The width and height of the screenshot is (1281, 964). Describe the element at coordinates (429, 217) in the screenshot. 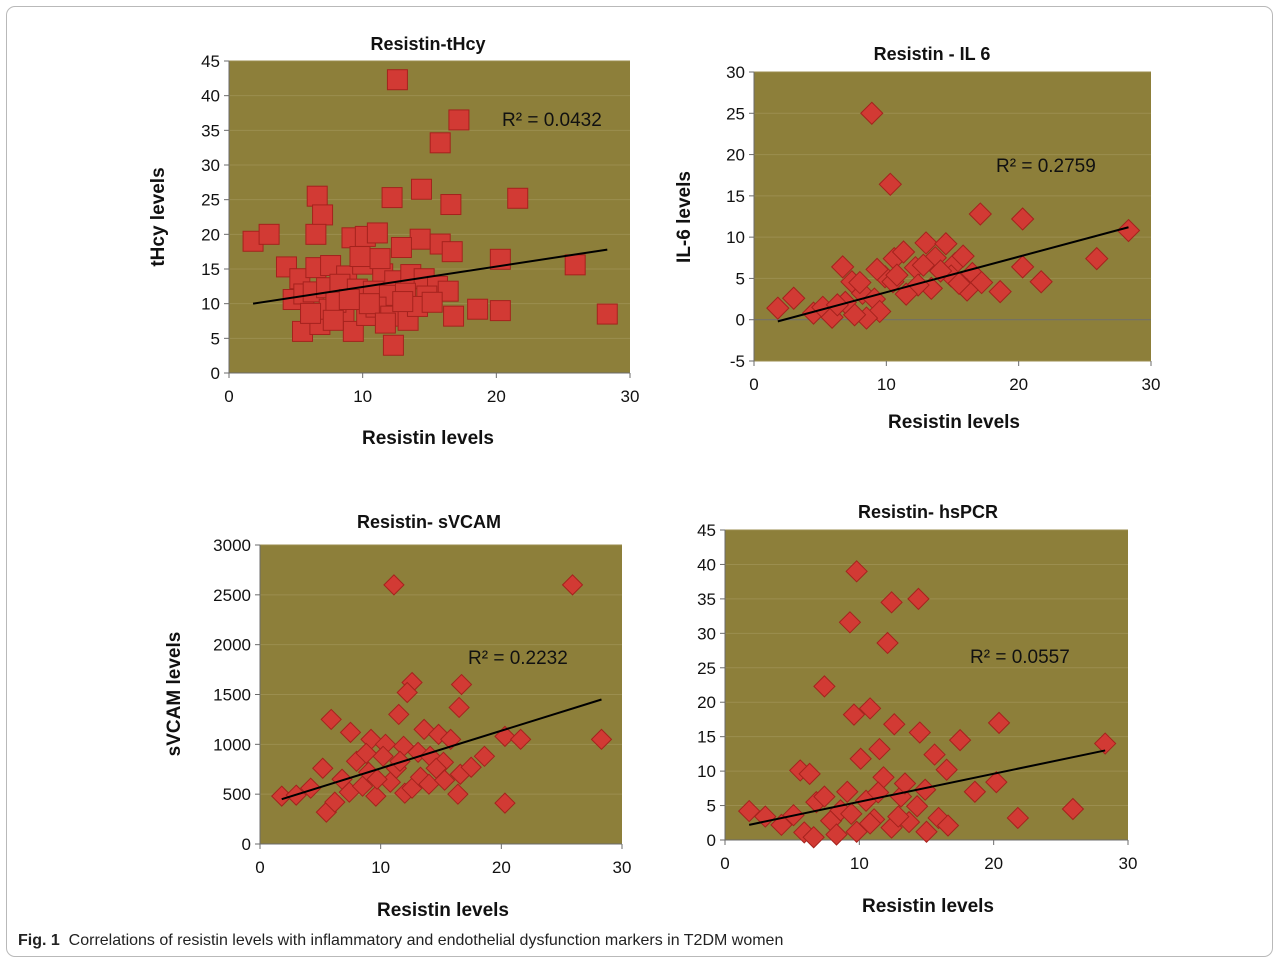

I see `plot-area` at that location.